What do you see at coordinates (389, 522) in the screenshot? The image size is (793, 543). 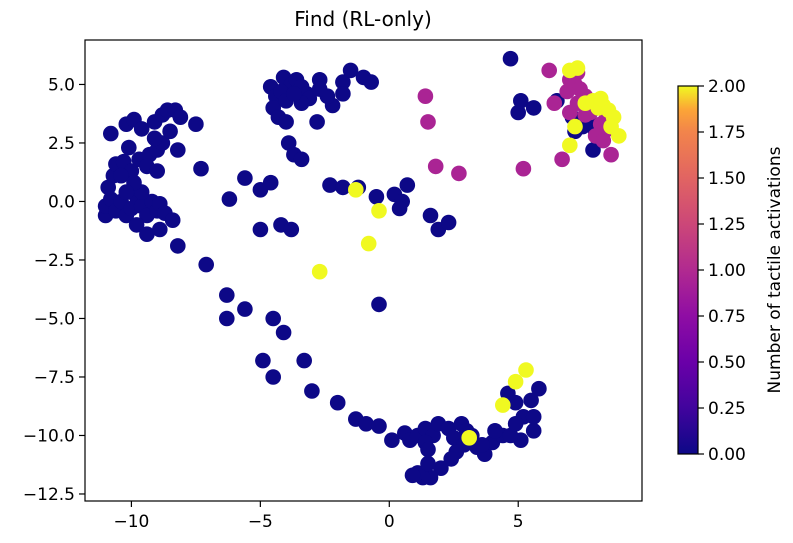 I see `x-tick-label: 0` at bounding box center [389, 522].